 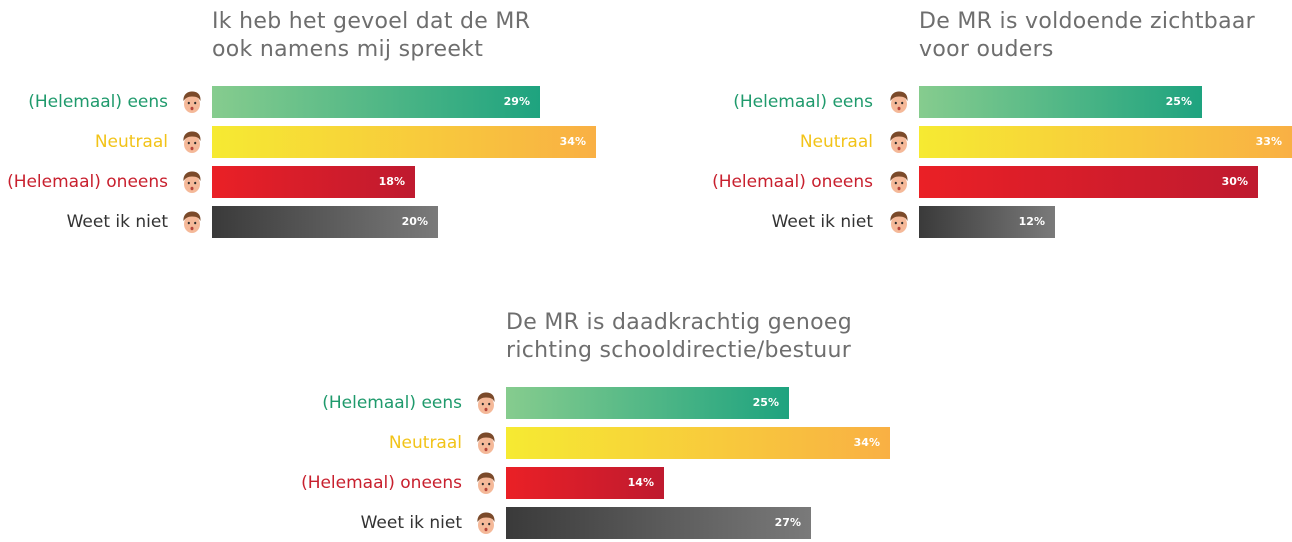 I want to click on chart-title-line: ook namens mij spreekt, so click(x=348, y=49).